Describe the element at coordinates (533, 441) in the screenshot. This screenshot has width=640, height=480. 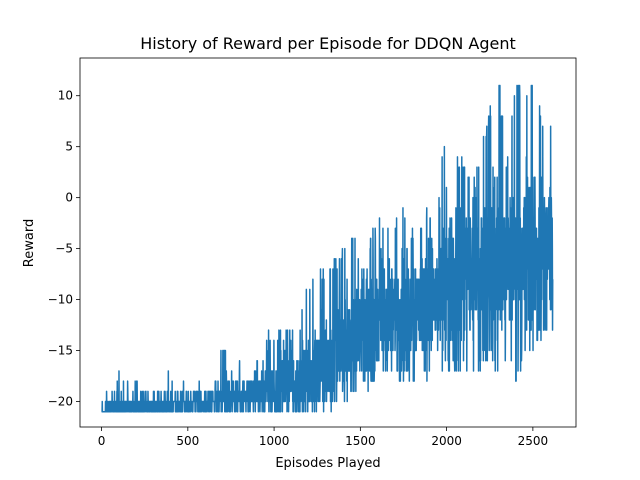
I see `x-tick-label: 2500` at that location.